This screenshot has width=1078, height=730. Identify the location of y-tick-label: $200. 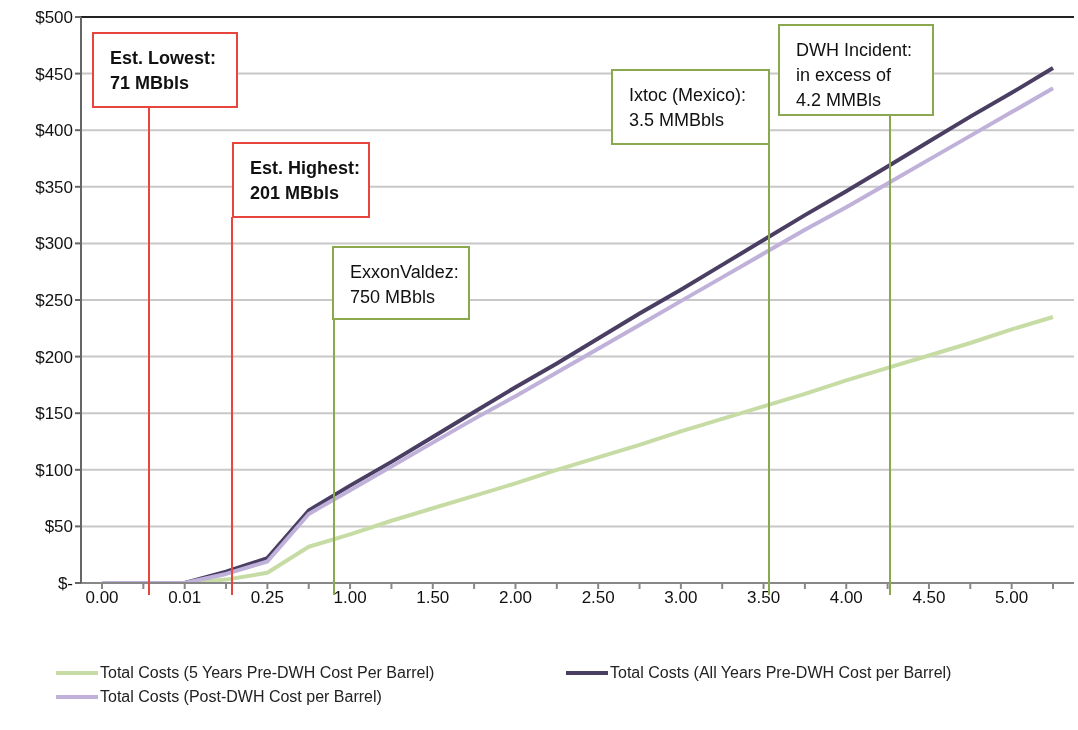
(54, 357).